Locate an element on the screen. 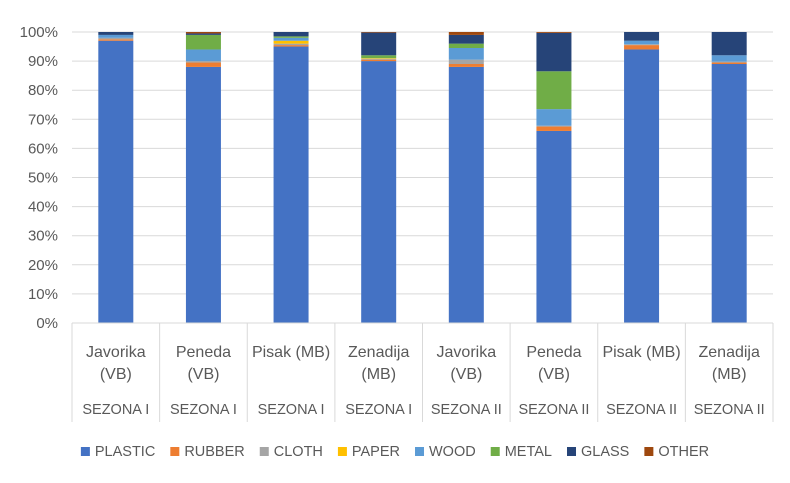 This screenshot has width=790, height=483. bar-segment-paper is located at coordinates (291, 42).